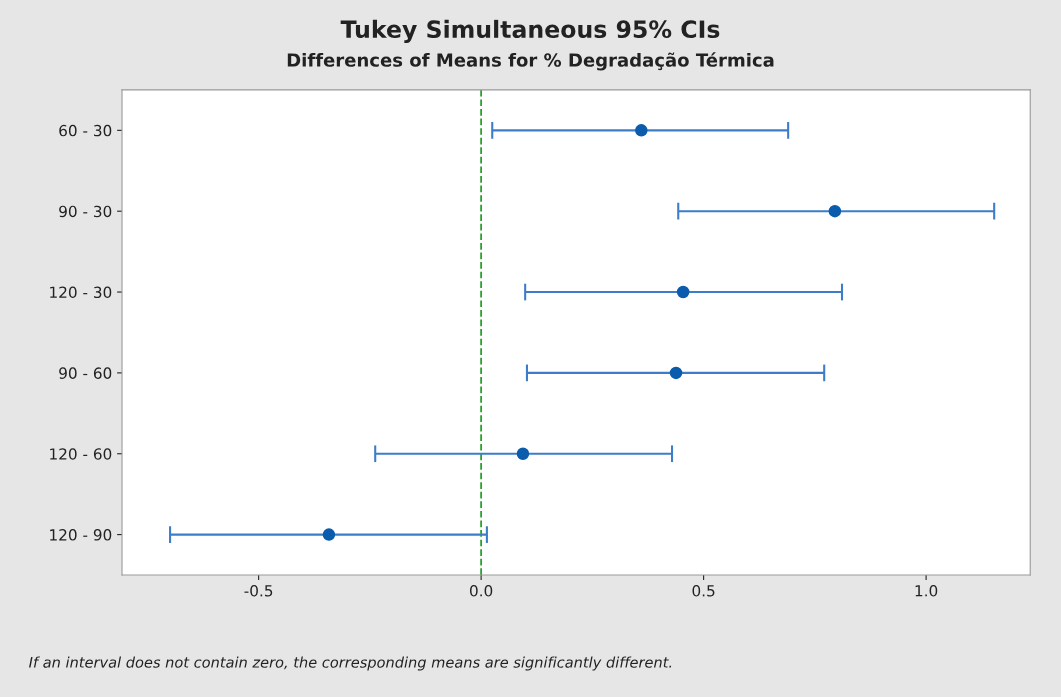  What do you see at coordinates (350, 663) in the screenshot?
I see `text: If an interval does not contain zero, the corresponding means are significantly different.` at bounding box center [350, 663].